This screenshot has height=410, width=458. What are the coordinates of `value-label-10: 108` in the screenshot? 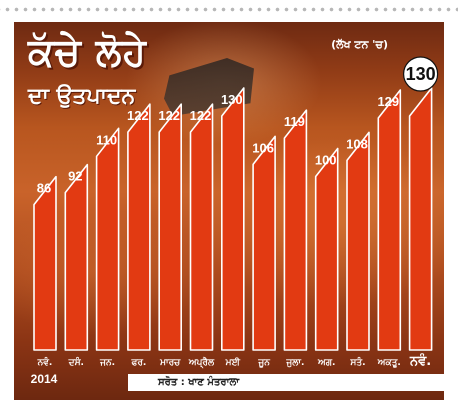 It's located at (357, 143).